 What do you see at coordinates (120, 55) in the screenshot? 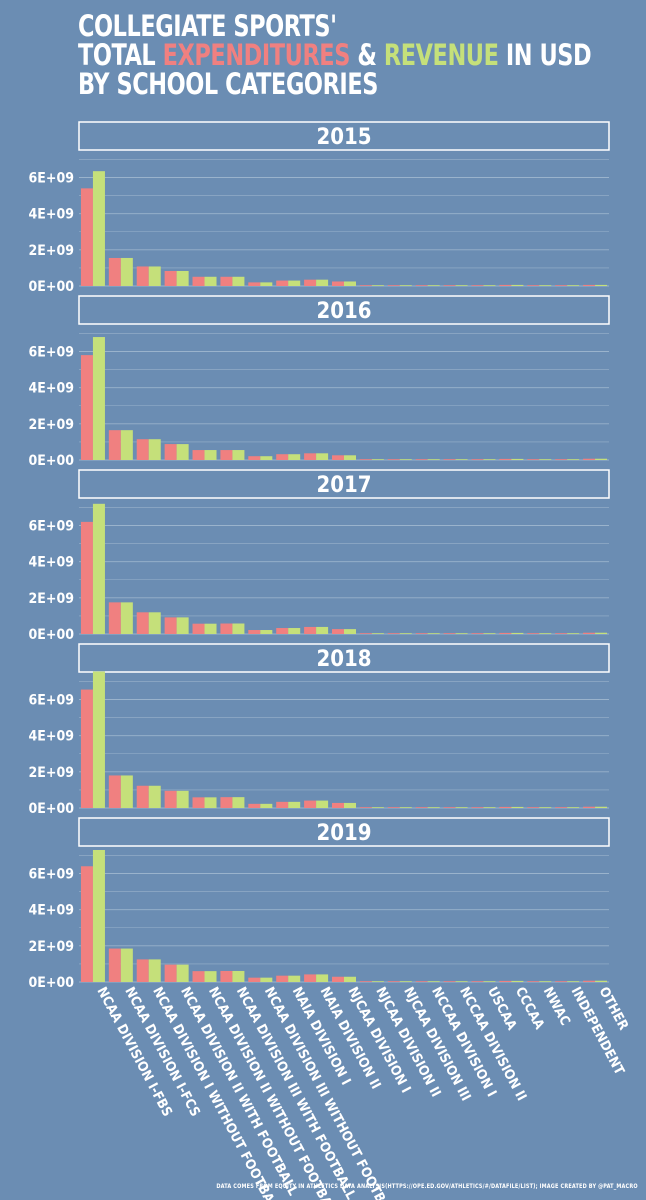
I see `title-total: TOTAL` at bounding box center [120, 55].